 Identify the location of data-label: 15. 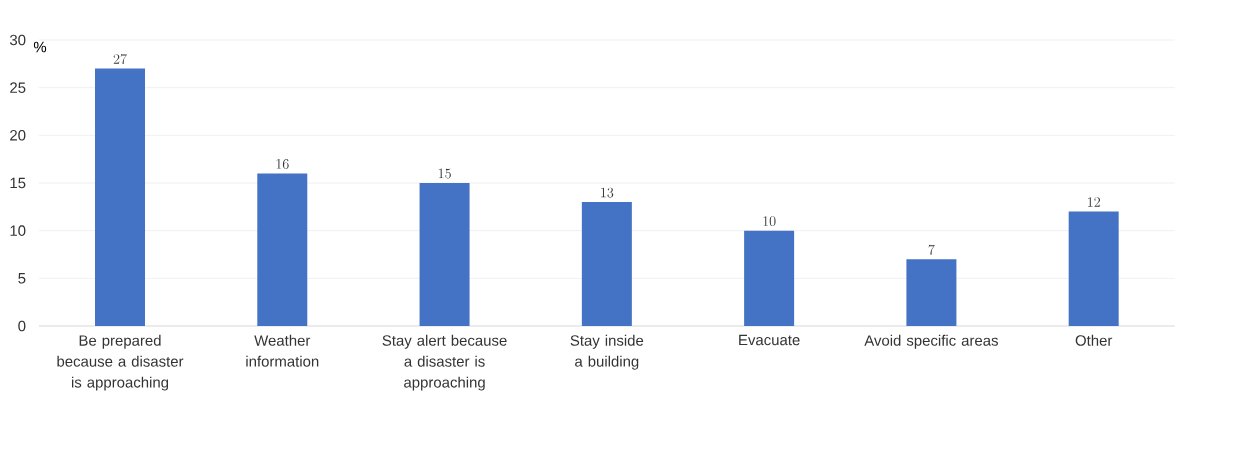
(444, 173).